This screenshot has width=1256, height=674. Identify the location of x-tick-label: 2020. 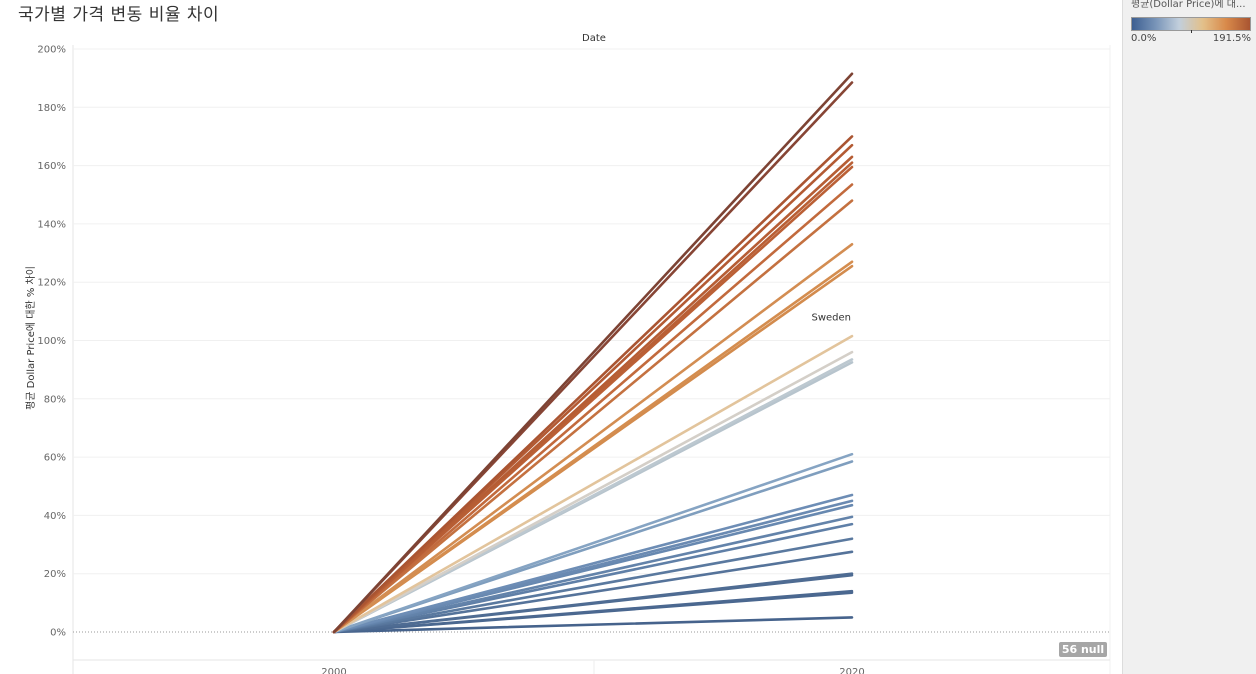
(851, 670).